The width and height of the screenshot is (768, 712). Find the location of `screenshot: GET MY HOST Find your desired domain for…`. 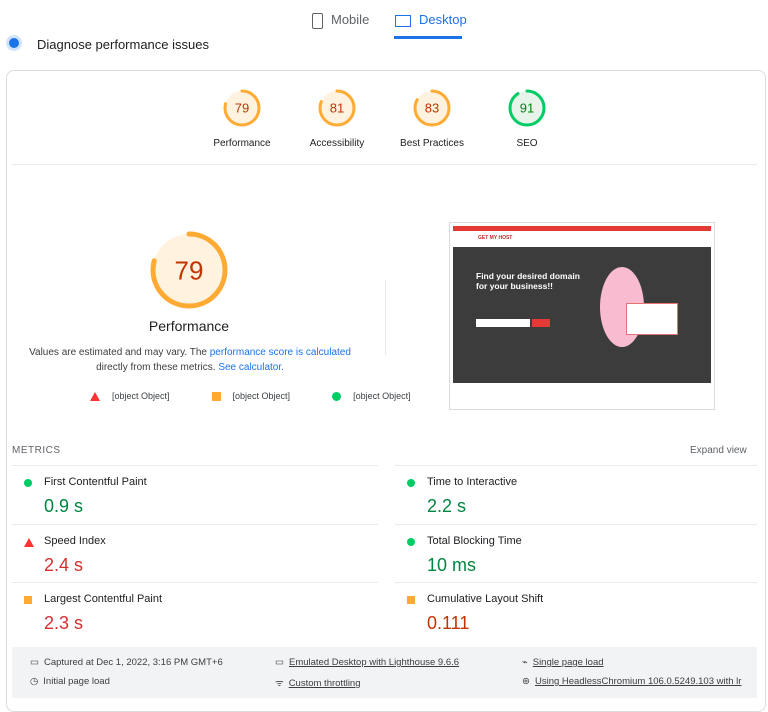

screenshot: GET MY HOST Find your desired domain for… is located at coordinates (582, 316).